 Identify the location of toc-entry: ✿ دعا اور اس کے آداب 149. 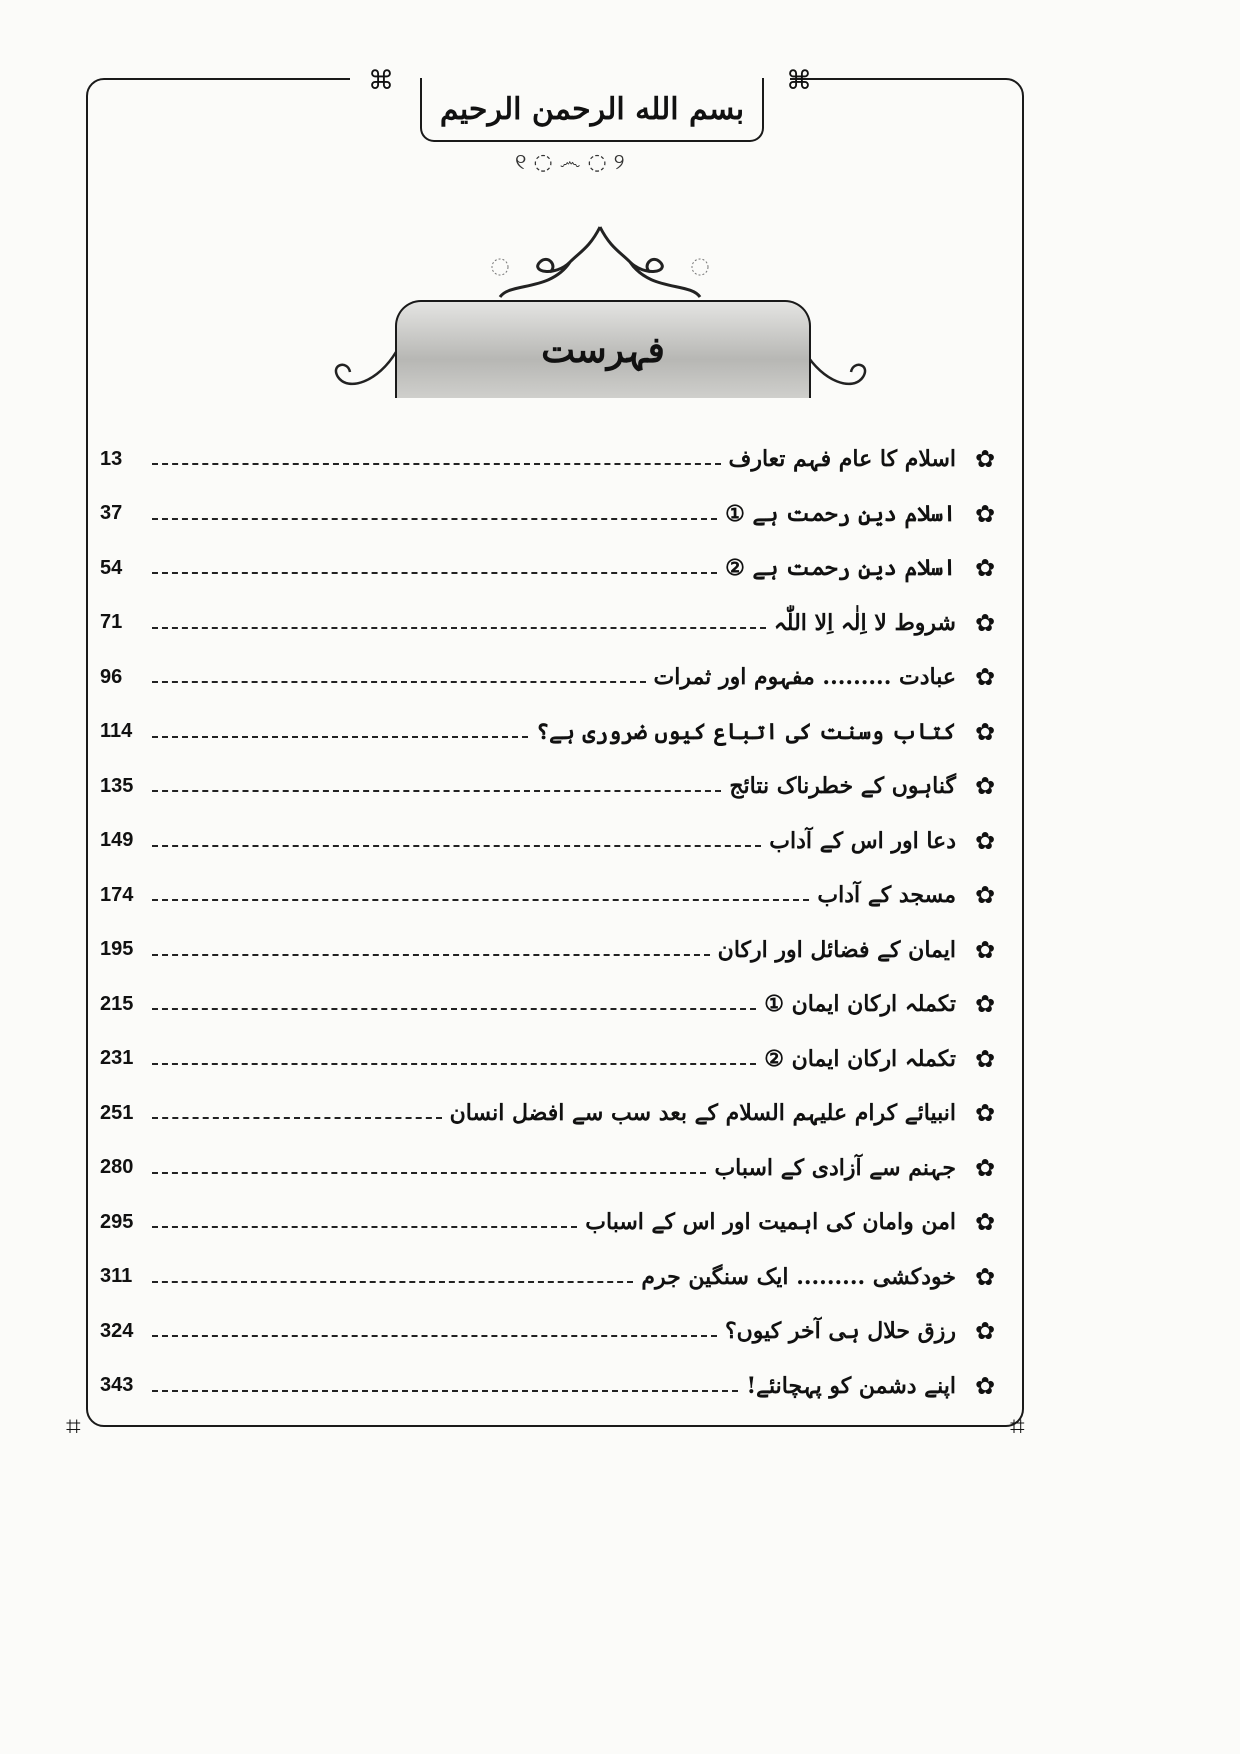
(550, 841).